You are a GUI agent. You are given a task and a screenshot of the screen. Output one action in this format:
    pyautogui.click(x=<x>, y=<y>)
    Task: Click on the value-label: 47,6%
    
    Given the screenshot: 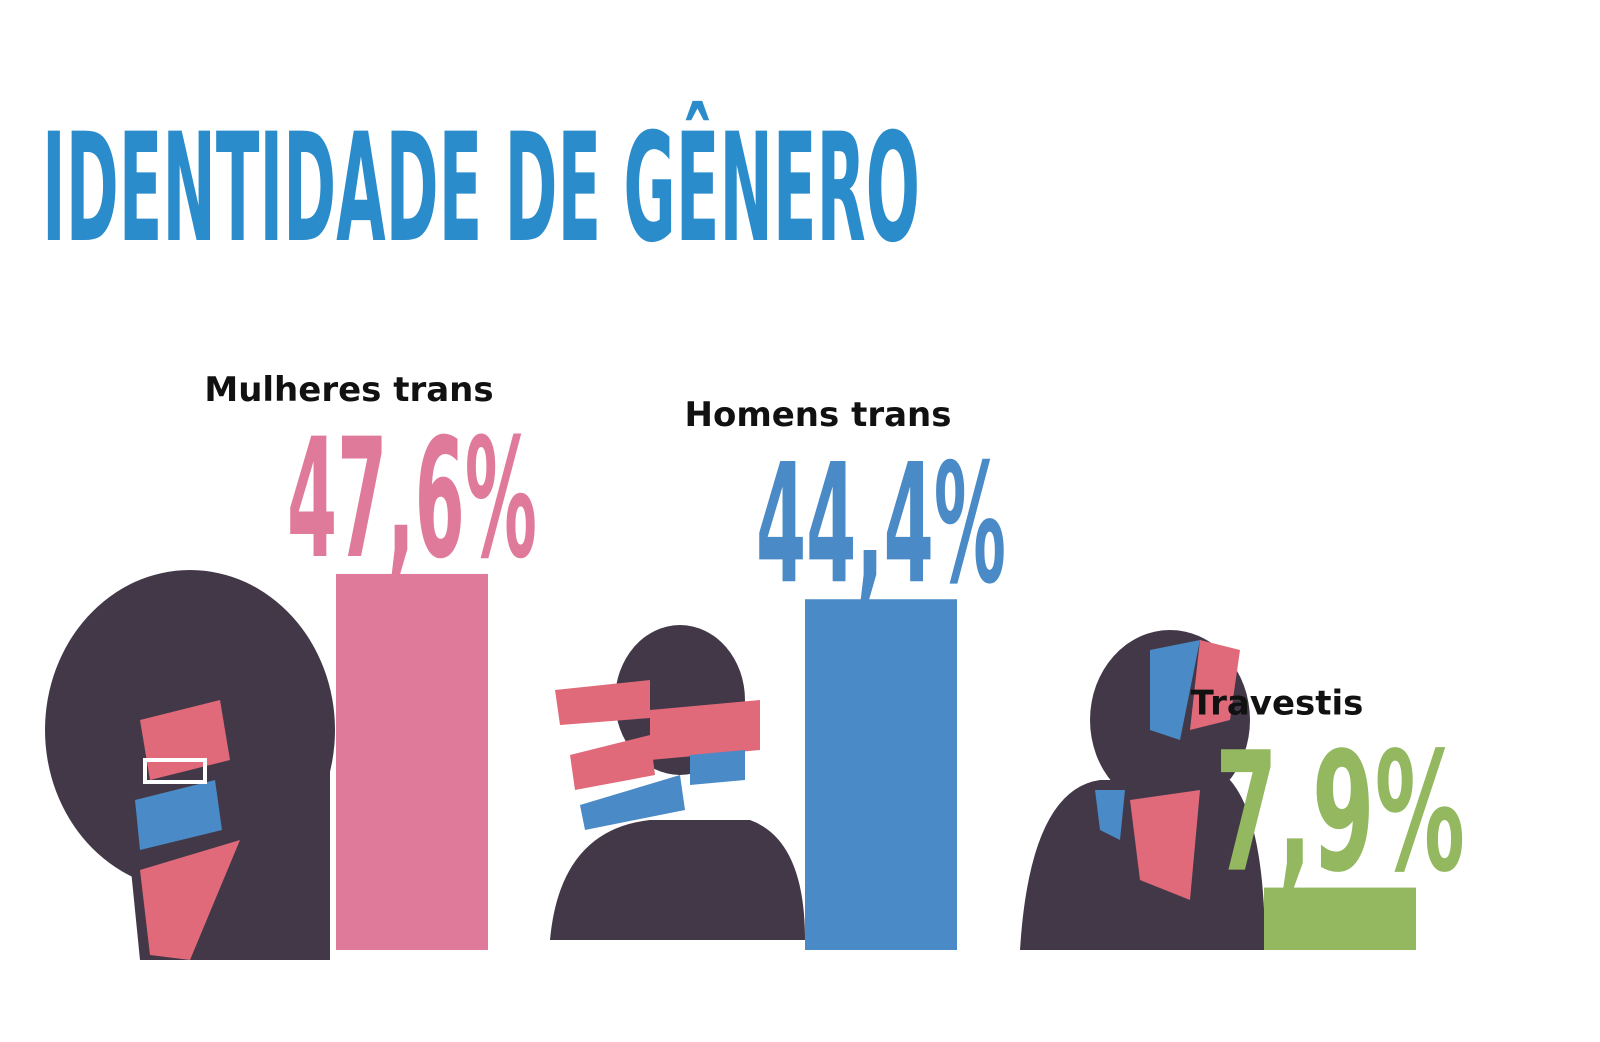 What is the action you would take?
    pyautogui.click(x=412, y=499)
    